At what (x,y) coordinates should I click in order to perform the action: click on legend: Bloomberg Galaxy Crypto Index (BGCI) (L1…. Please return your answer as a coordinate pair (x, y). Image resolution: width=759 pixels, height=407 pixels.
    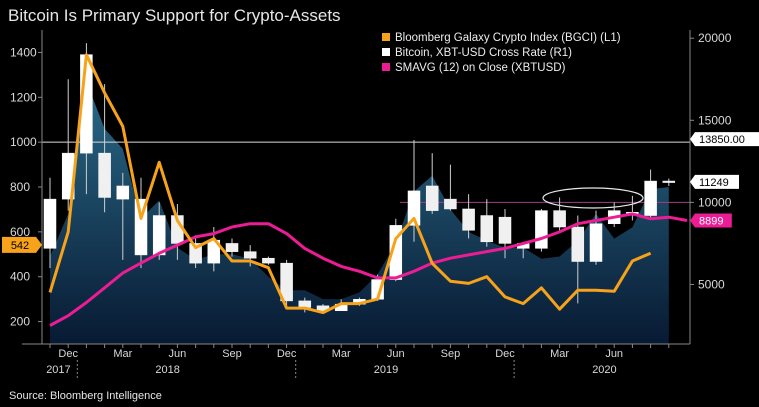
    Looking at the image, I should click on (501, 53).